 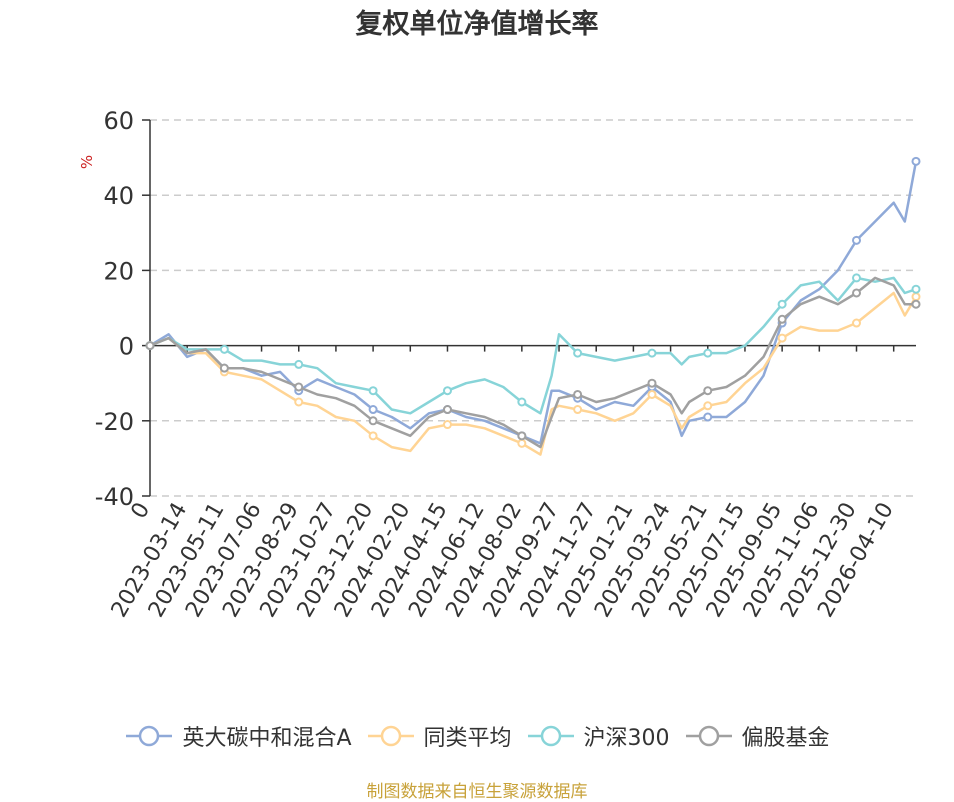 I want to click on legend-item-1: 同类平均, so click(x=439, y=736).